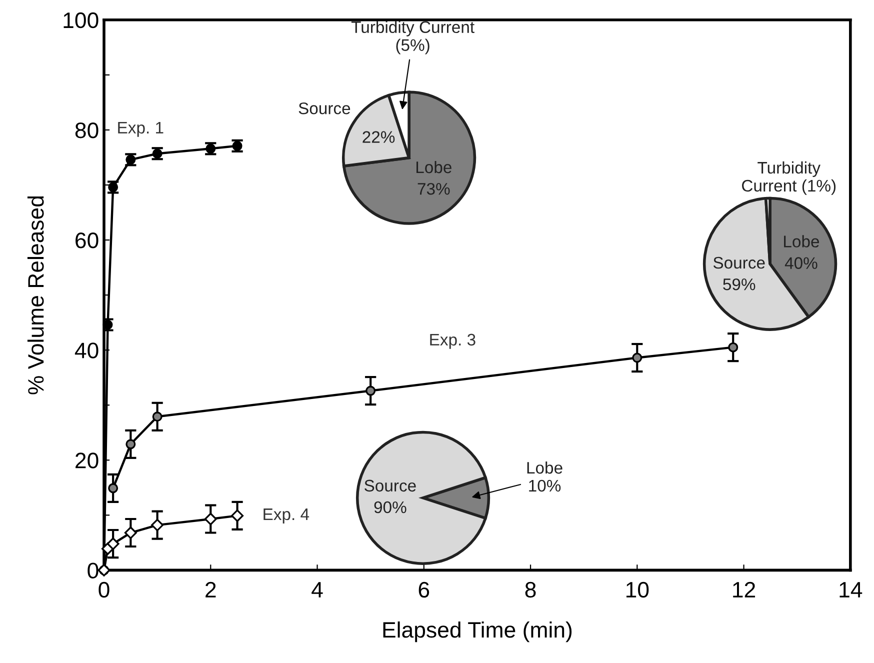 This screenshot has width=874, height=663. I want to click on y-tick-label: 40, so click(86, 350).